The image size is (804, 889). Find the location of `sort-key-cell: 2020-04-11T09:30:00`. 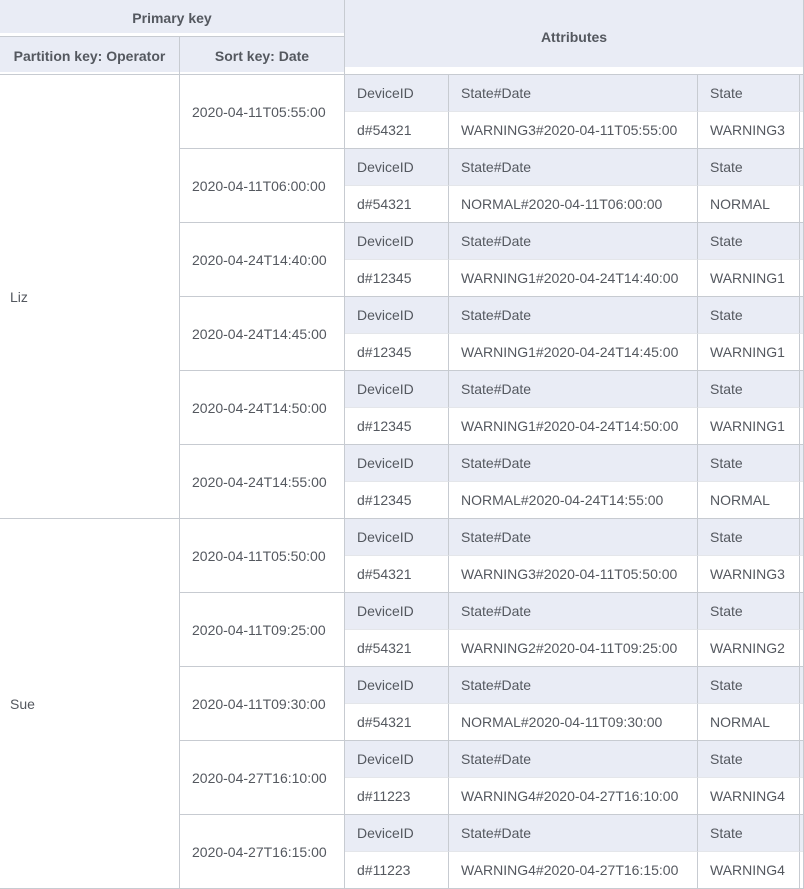

sort-key-cell: 2020-04-11T09:30:00 is located at coordinates (262, 704).